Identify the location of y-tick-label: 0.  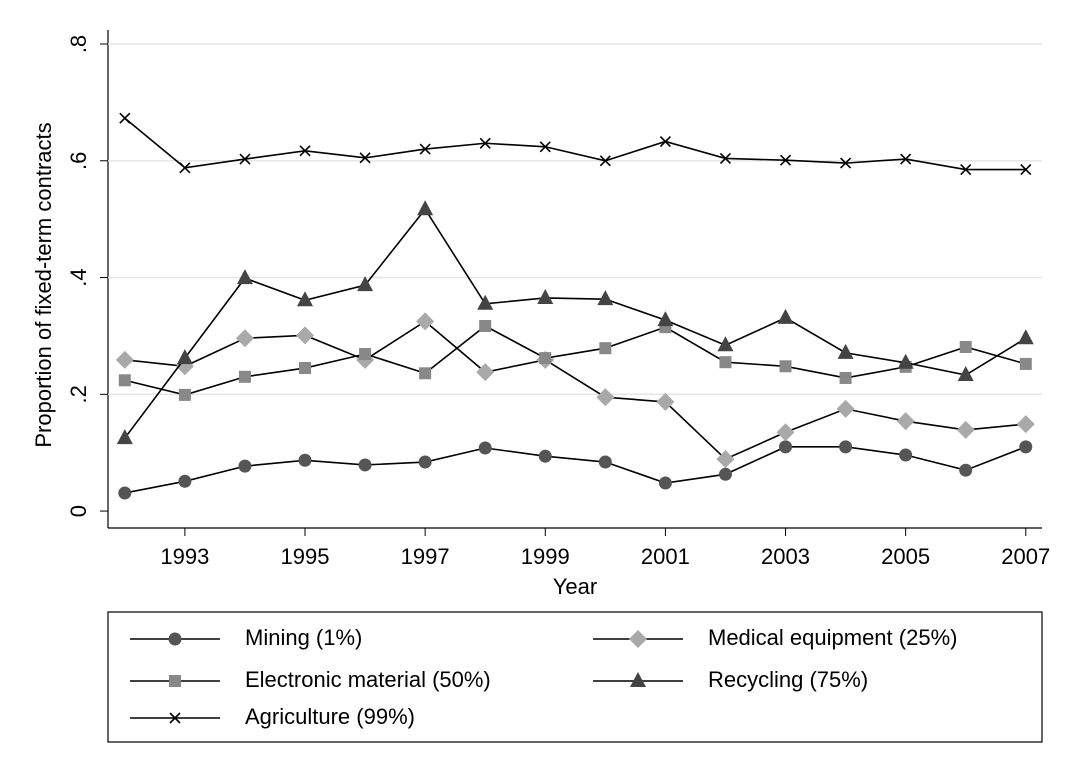
(78, 511).